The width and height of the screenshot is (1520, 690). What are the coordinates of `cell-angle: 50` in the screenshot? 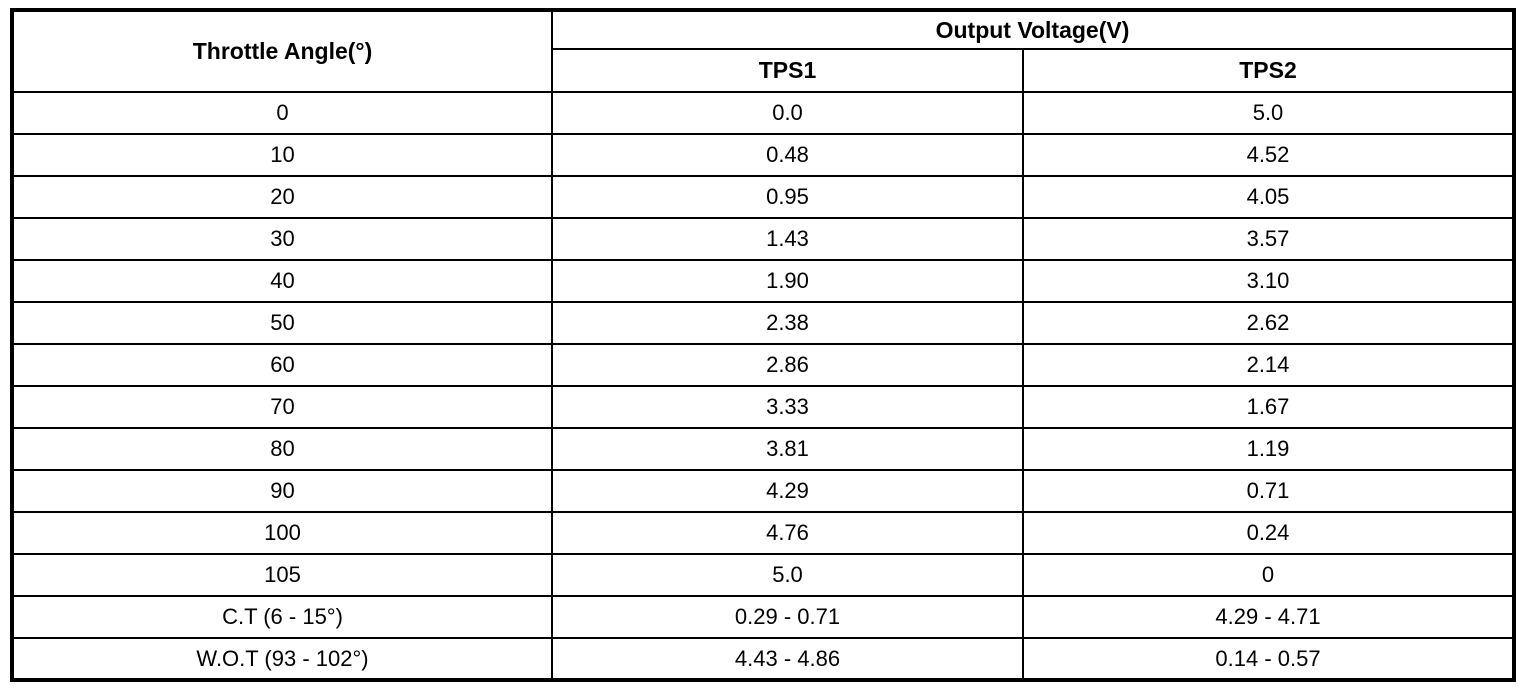 It's located at (282, 323).